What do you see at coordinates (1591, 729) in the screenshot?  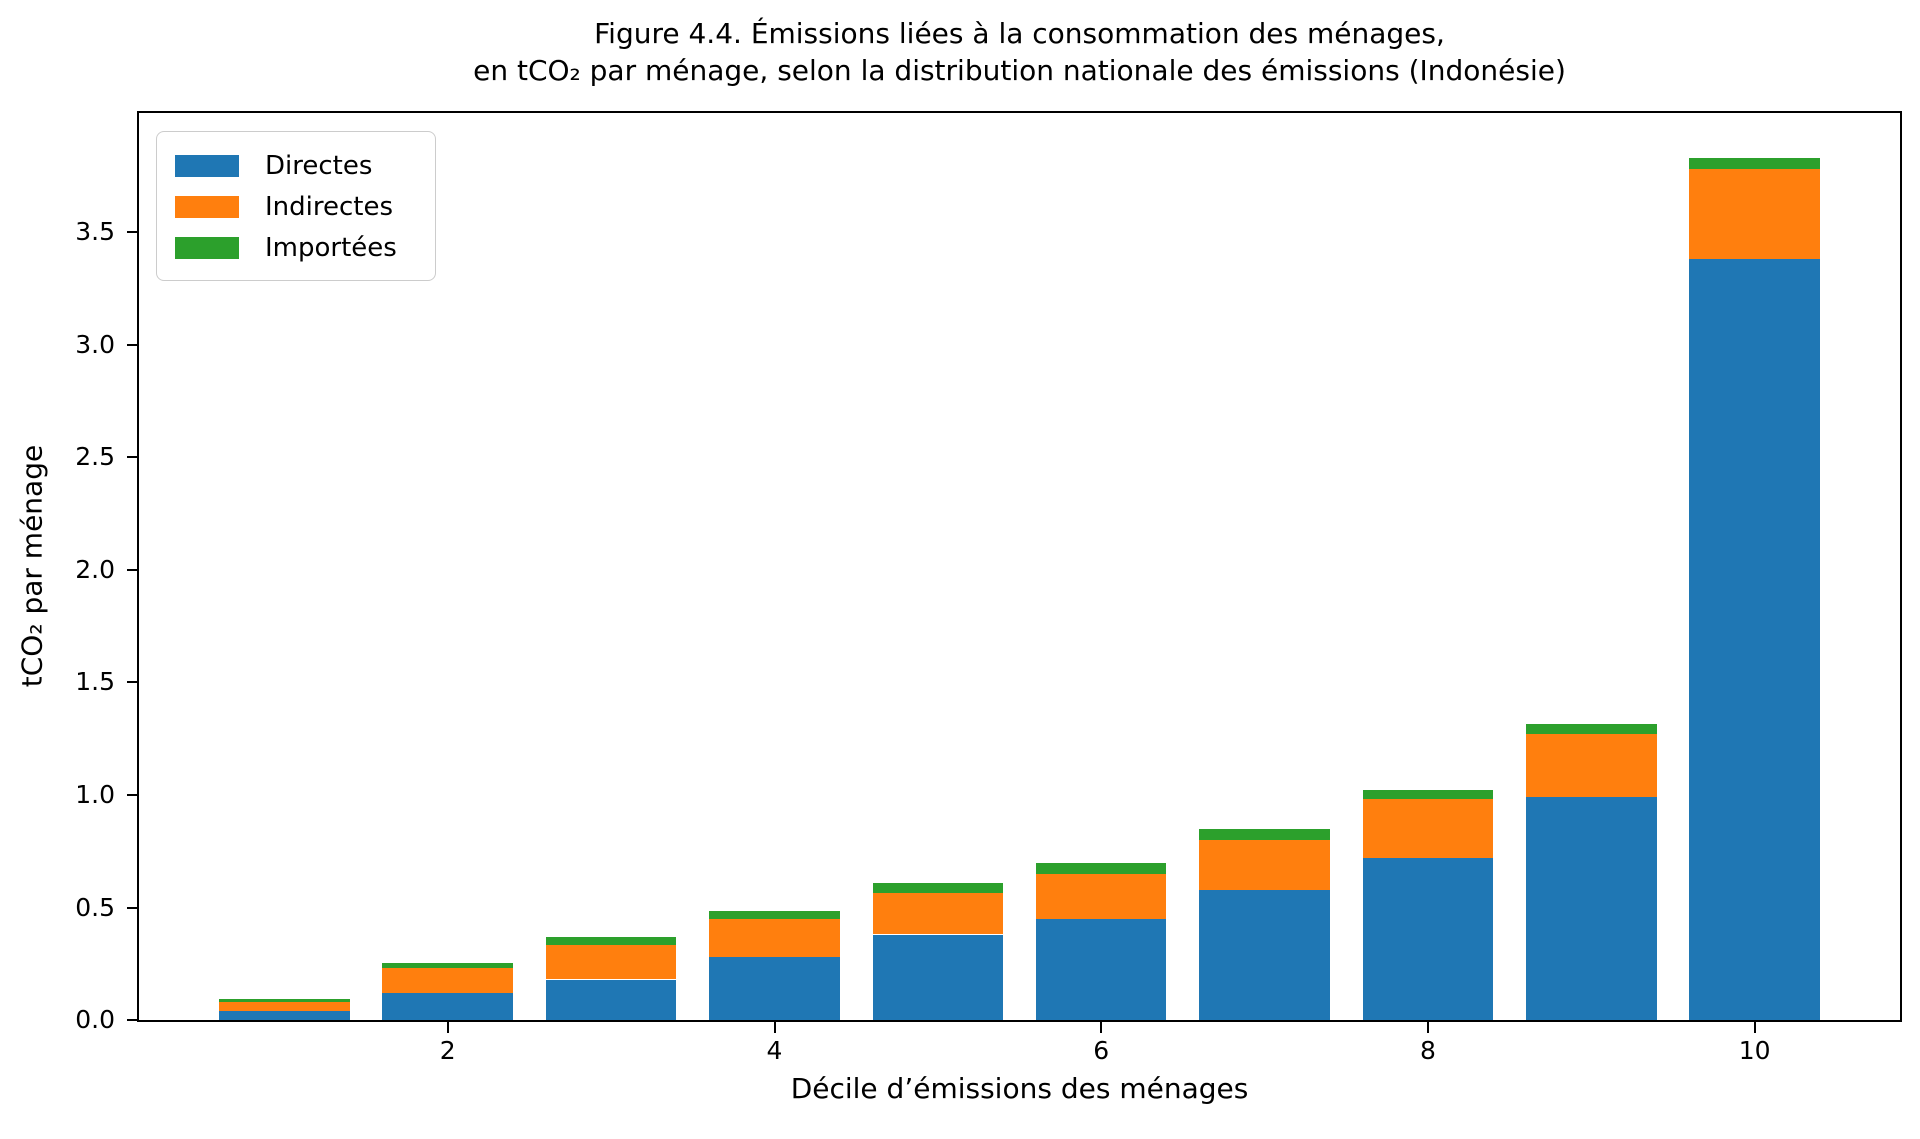 I see `bar-decile-9-importees` at bounding box center [1591, 729].